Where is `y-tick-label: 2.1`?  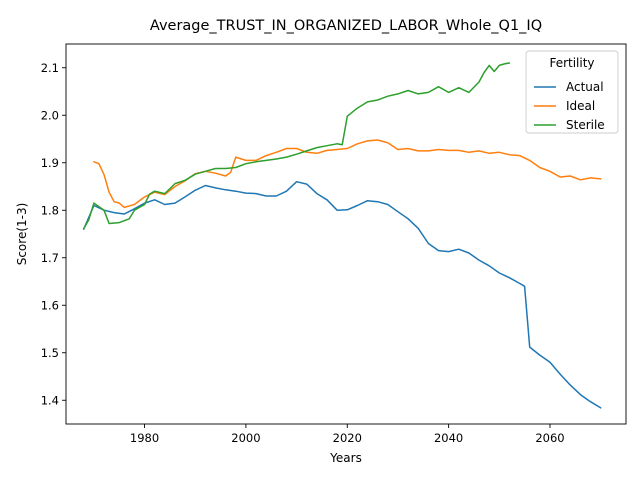
y-tick-label: 2.1 is located at coordinates (50, 68).